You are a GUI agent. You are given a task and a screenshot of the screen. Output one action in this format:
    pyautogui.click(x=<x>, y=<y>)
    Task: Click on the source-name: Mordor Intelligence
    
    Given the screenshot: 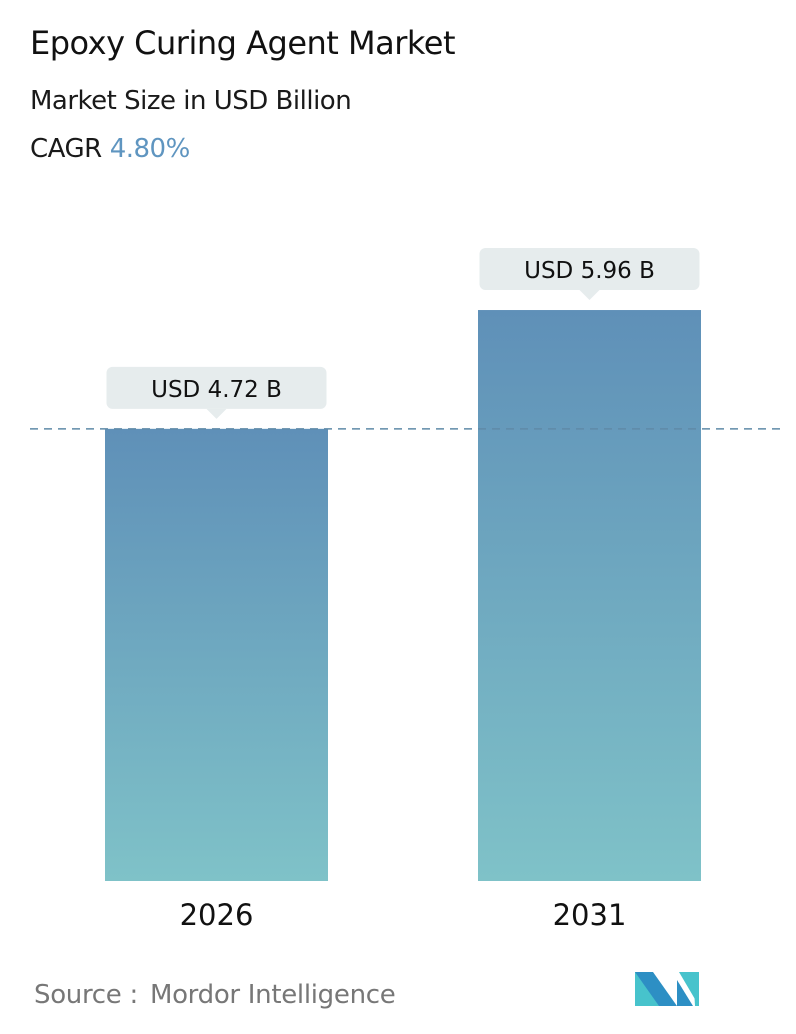 What is the action you would take?
    pyautogui.click(x=272, y=995)
    